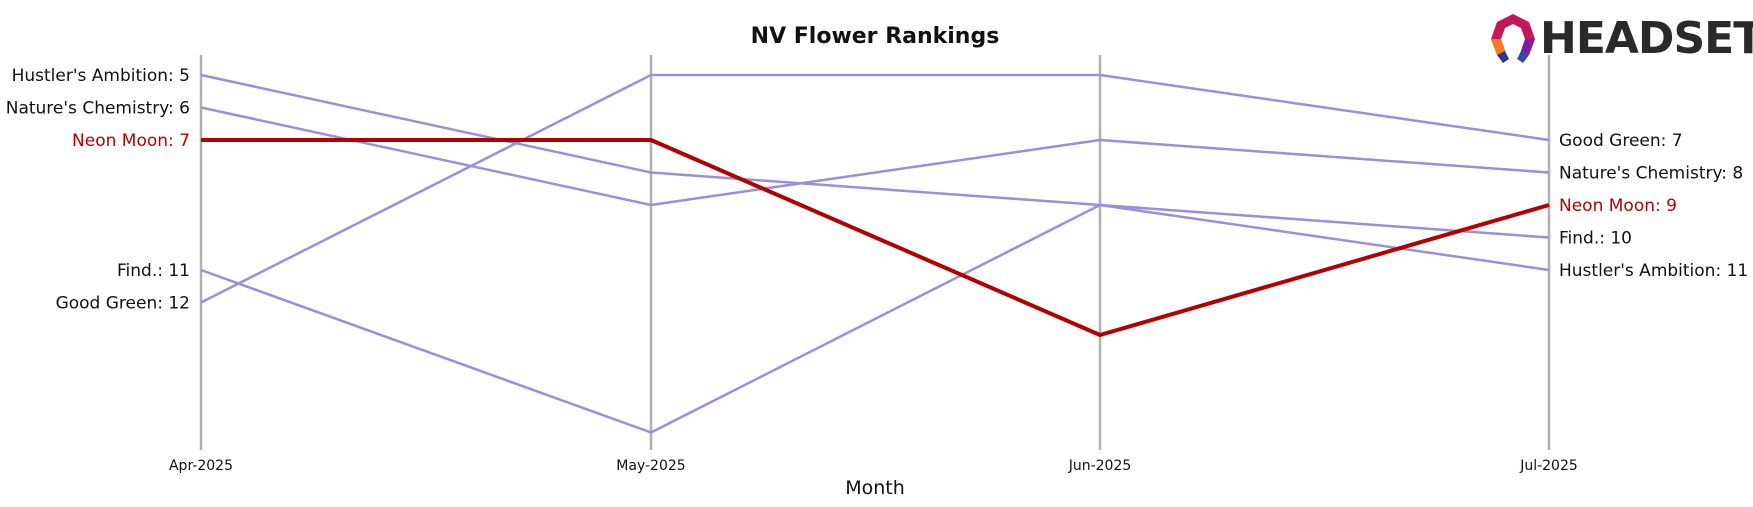 This screenshot has width=1753, height=507. I want to click on left-rank-label: Nature's Chemistry: 6, so click(98, 109).